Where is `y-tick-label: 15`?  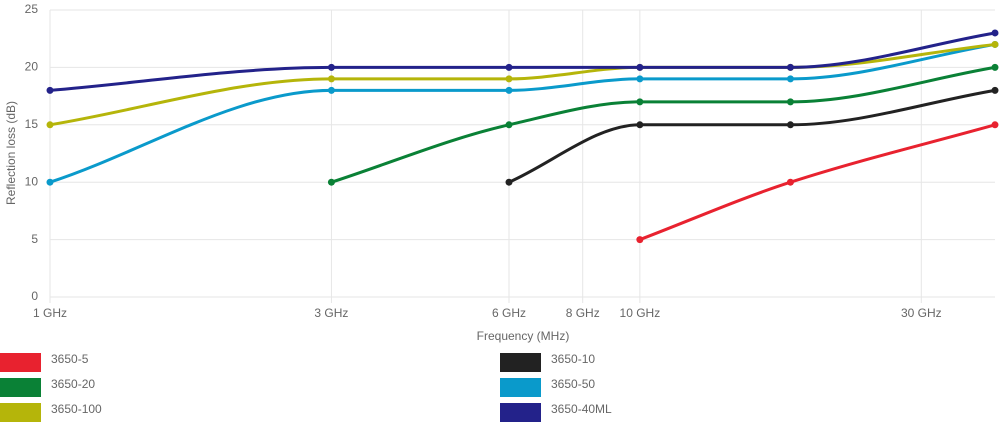 y-tick-label: 15 is located at coordinates (32, 124).